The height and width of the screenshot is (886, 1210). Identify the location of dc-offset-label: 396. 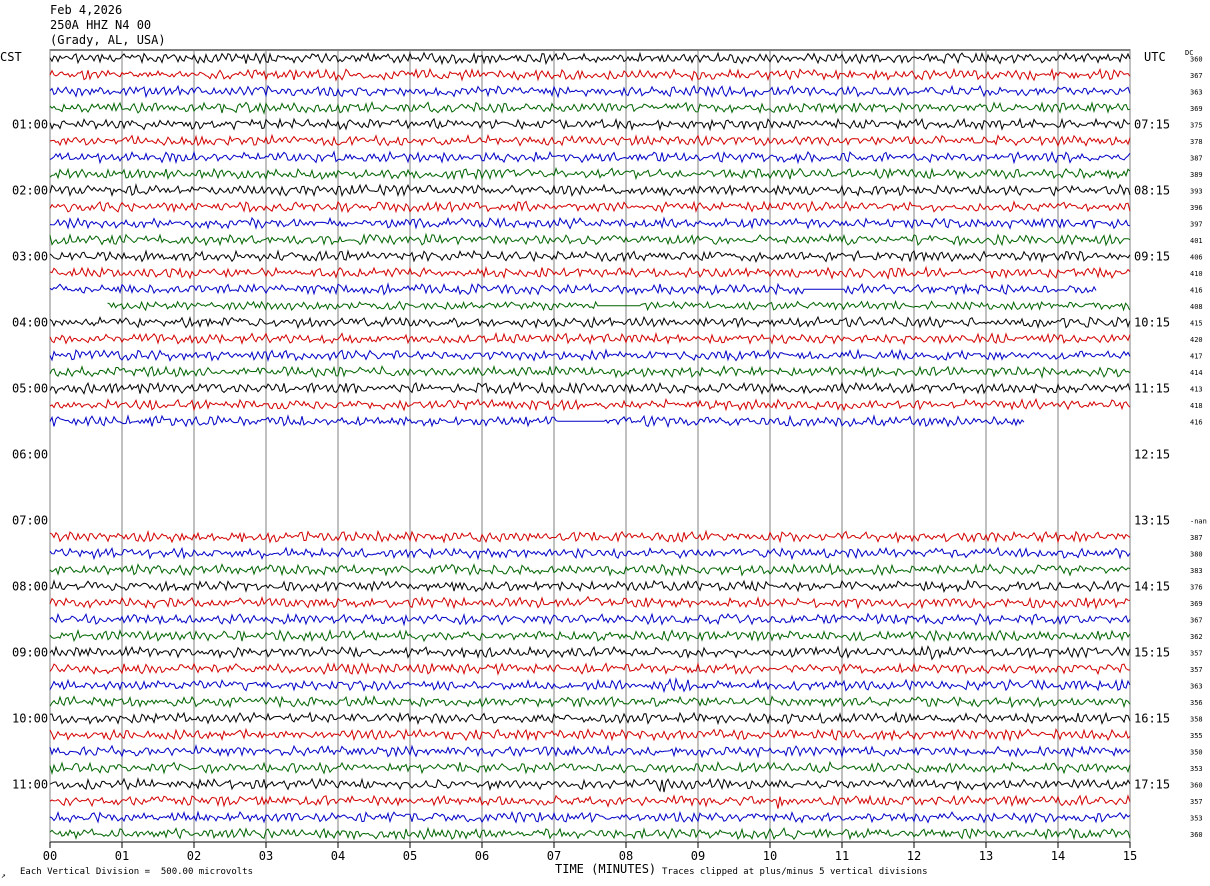
(1196, 208).